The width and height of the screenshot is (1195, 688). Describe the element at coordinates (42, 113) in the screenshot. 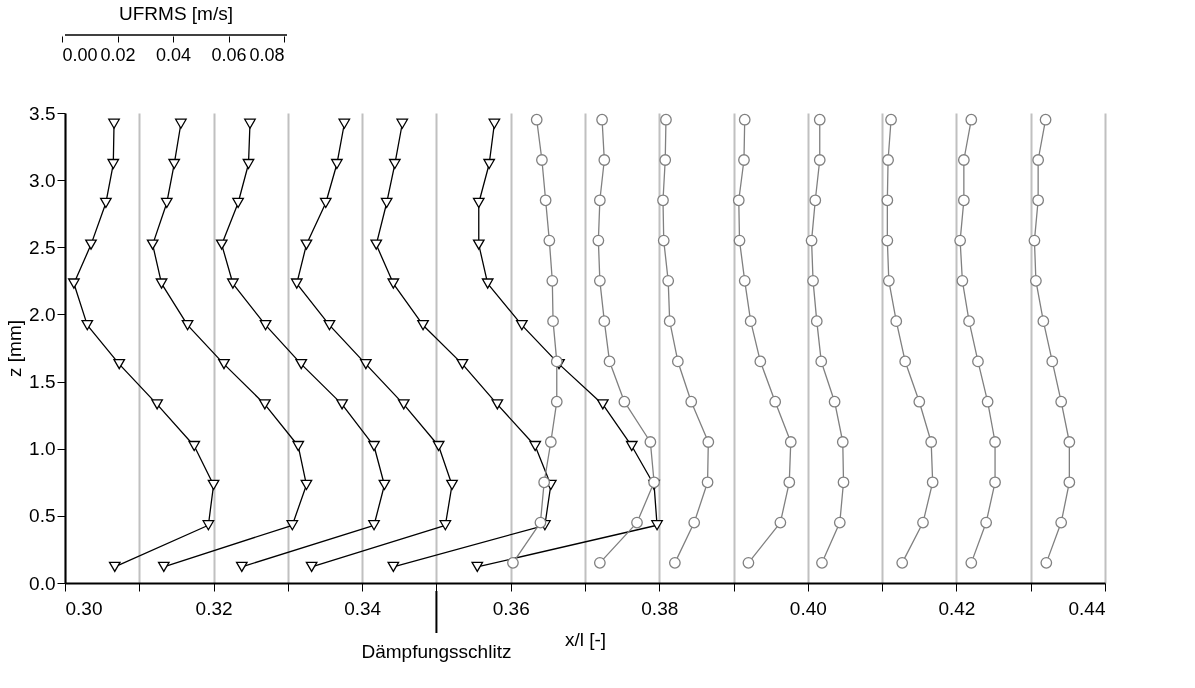

I see `y-tick-label: 3.5` at that location.